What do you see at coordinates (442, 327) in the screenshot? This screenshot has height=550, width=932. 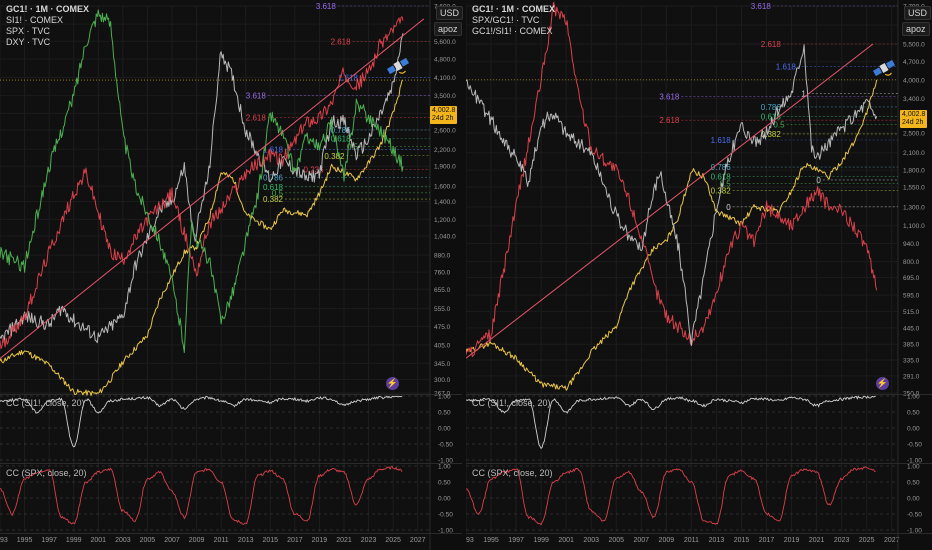 I see `price-tick-label: 475.0` at bounding box center [442, 327].